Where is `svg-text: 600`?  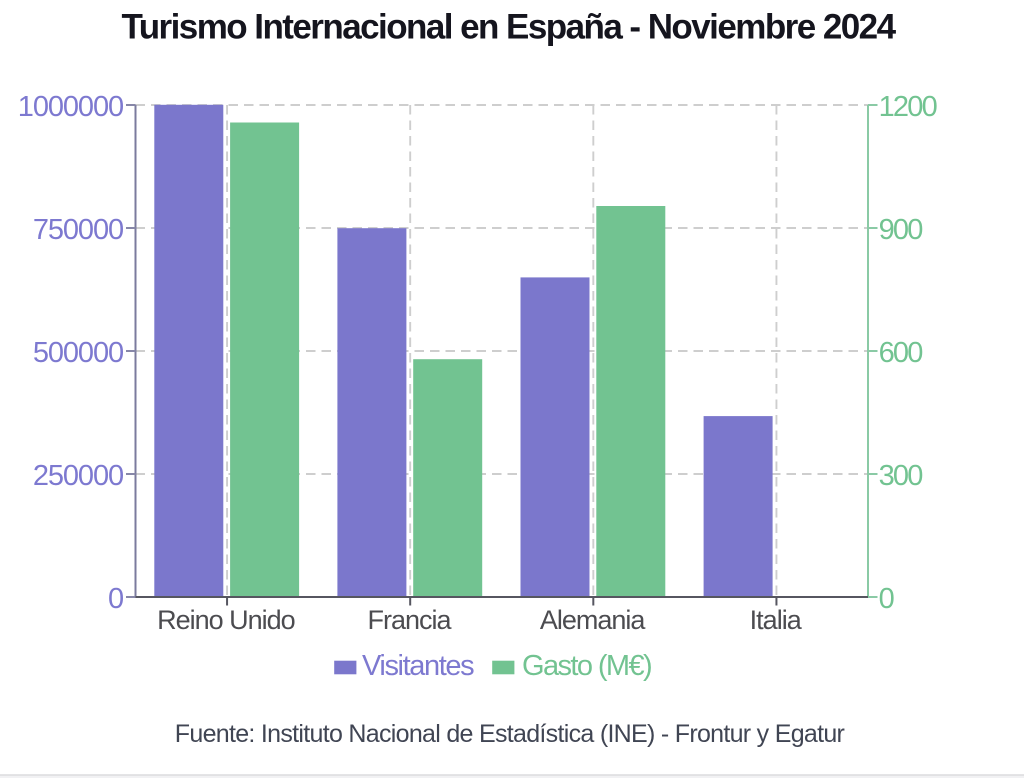
svg-text: 600 is located at coordinates (901, 353).